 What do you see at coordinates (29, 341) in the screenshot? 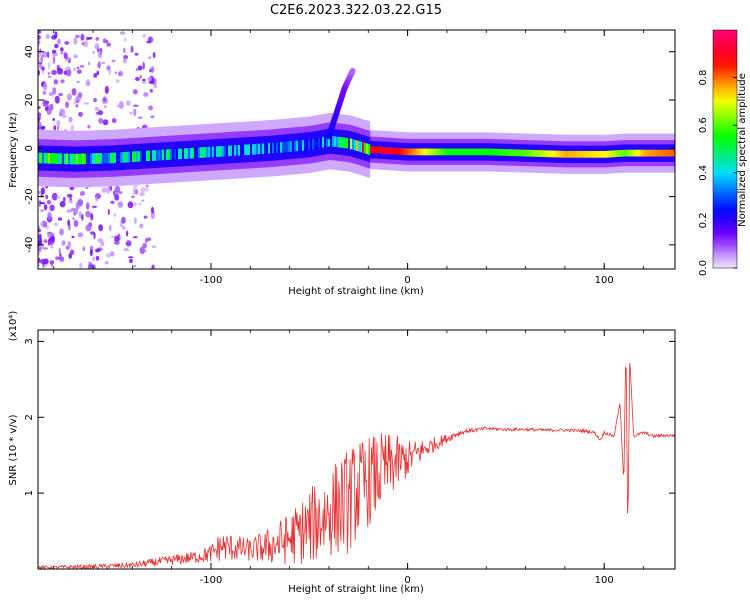
I see `y-tick-label: 3` at bounding box center [29, 341].